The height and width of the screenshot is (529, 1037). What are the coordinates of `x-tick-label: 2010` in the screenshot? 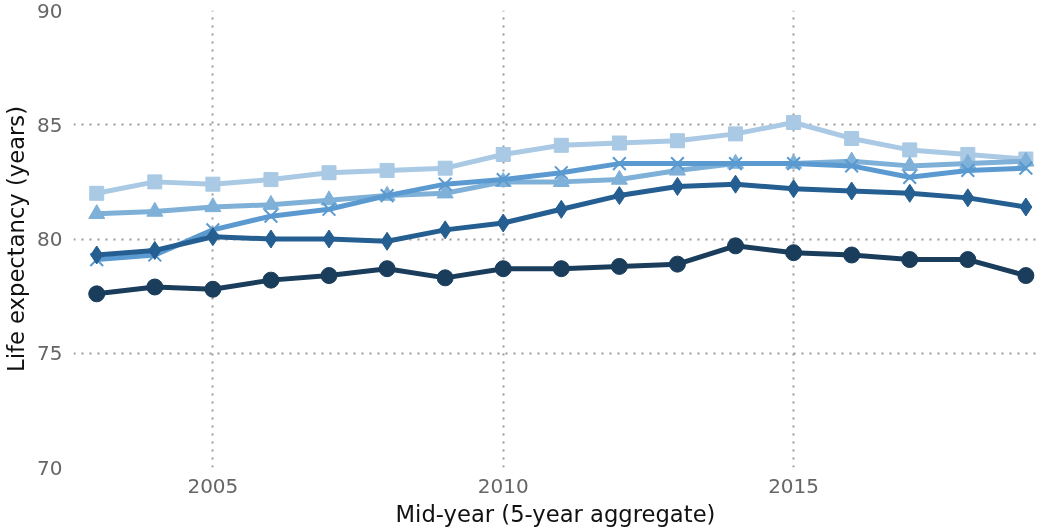 It's located at (503, 485).